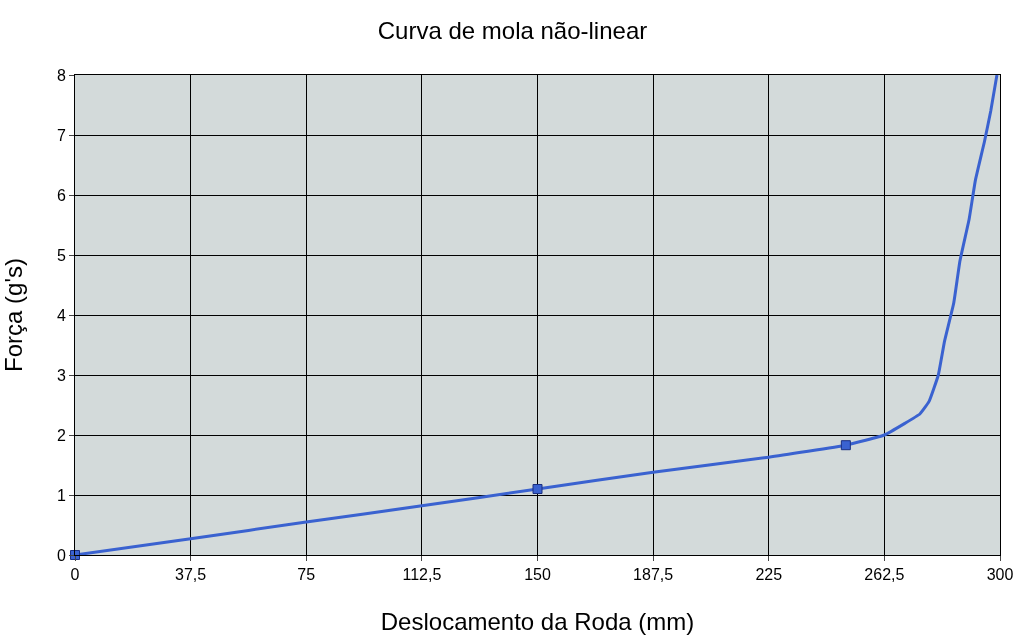 This screenshot has width=1025, height=635. What do you see at coordinates (306, 575) in the screenshot?
I see `x-tick-label: 75` at bounding box center [306, 575].